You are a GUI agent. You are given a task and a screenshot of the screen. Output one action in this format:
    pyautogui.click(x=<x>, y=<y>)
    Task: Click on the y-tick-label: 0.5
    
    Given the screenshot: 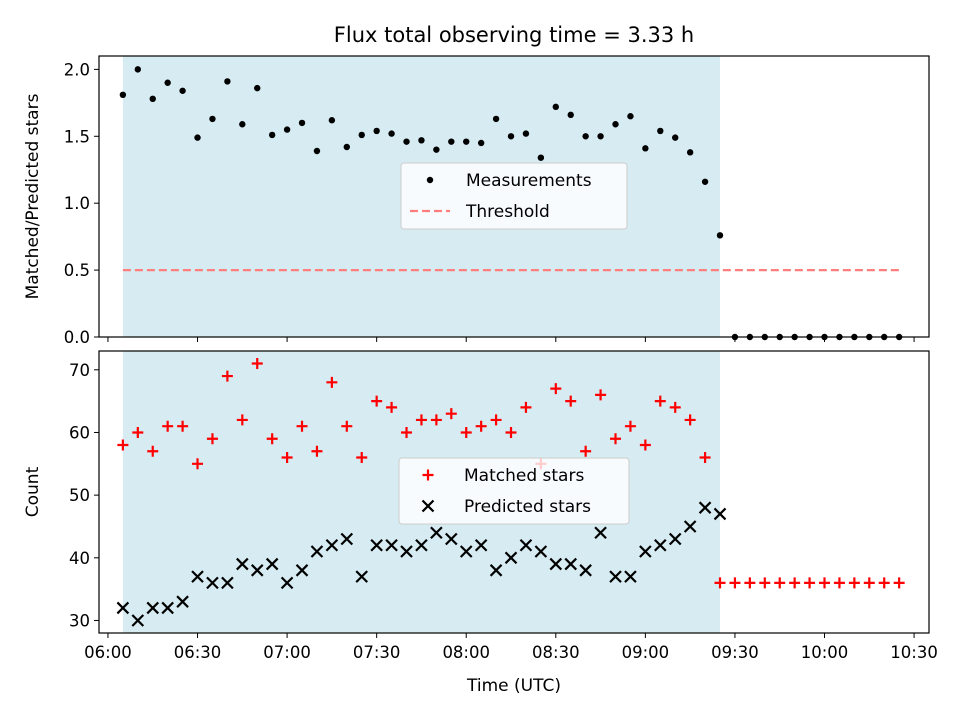 What is the action you would take?
    pyautogui.click(x=77, y=270)
    